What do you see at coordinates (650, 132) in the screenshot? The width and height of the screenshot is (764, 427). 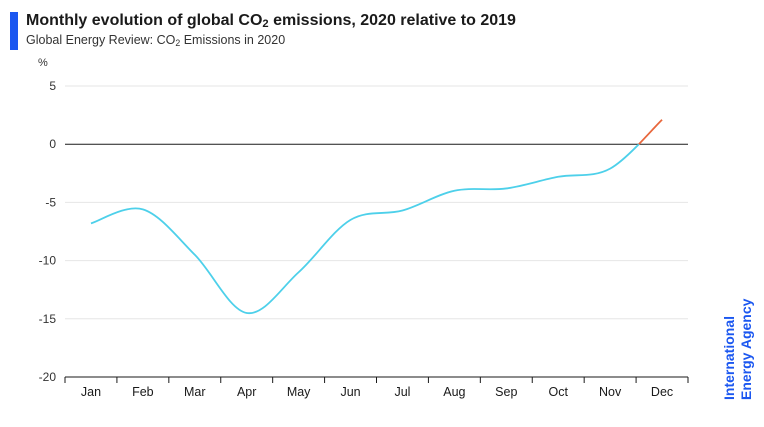 I see `series-line-positive` at bounding box center [650, 132].